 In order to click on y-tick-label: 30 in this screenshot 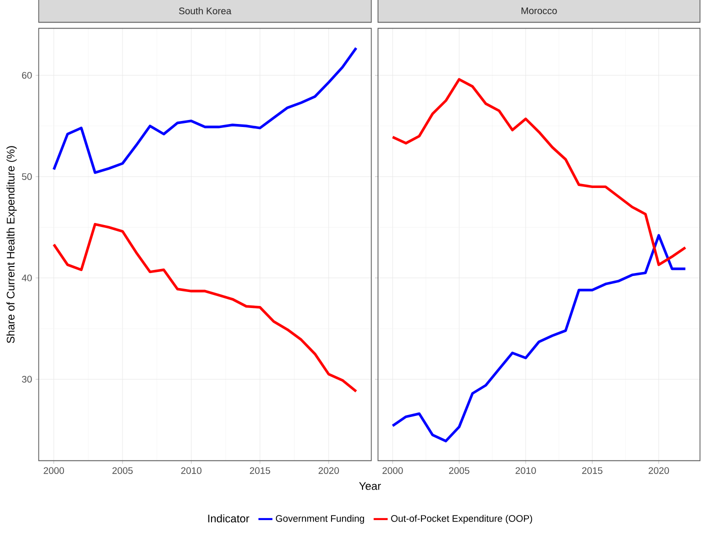, I will do `click(27, 379)`.